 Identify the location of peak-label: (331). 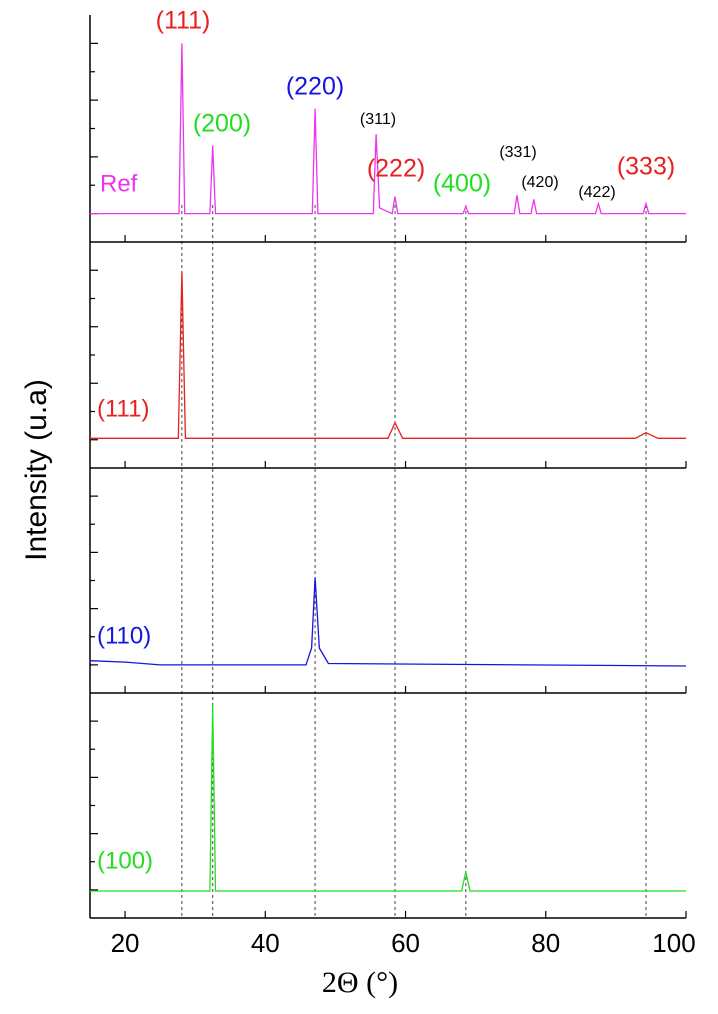
(517, 152).